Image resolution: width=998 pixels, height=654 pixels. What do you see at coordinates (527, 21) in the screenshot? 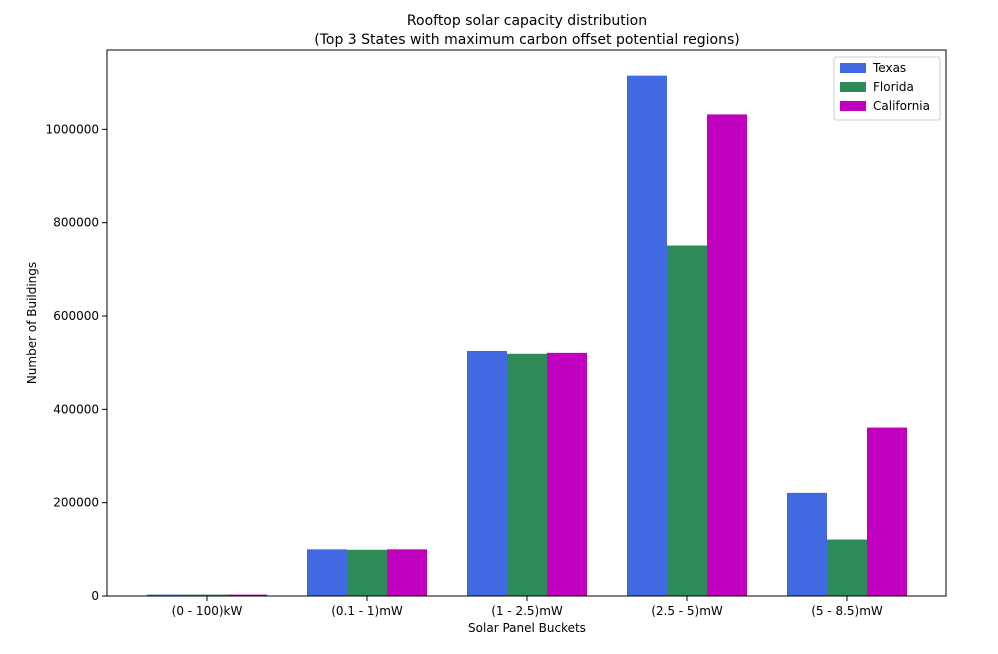
I see `chart-title: Rooftop solar capacity distribution` at bounding box center [527, 21].